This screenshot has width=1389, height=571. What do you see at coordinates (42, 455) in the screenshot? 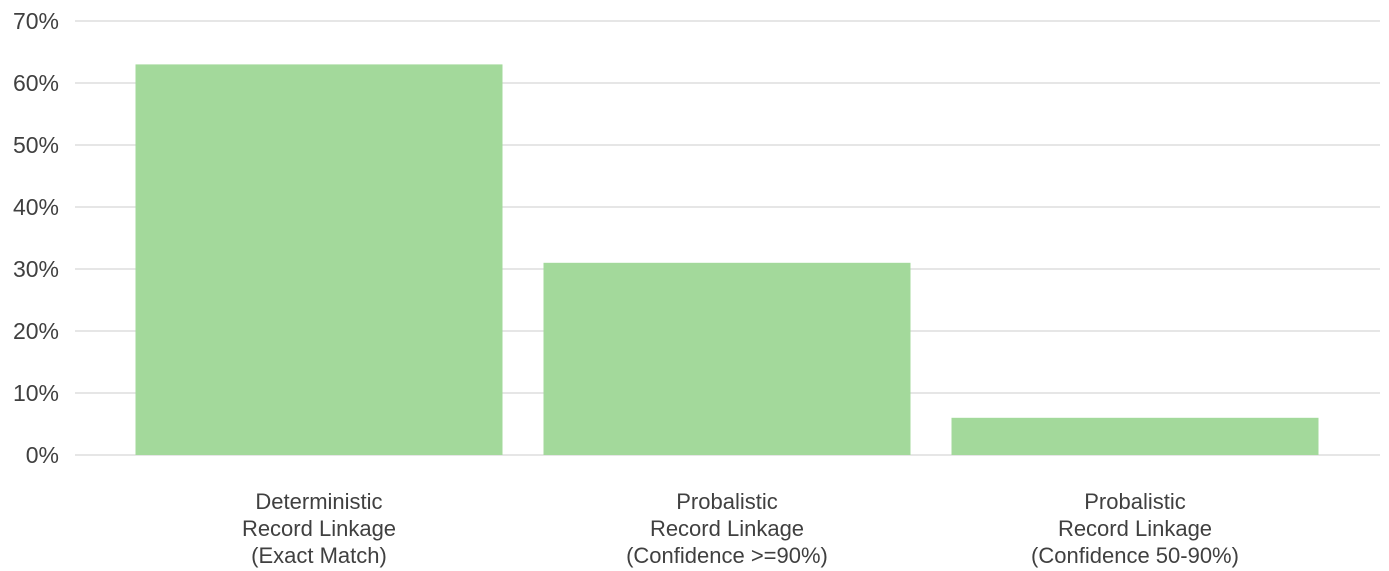
I see `y-tick-label: 0%` at bounding box center [42, 455].